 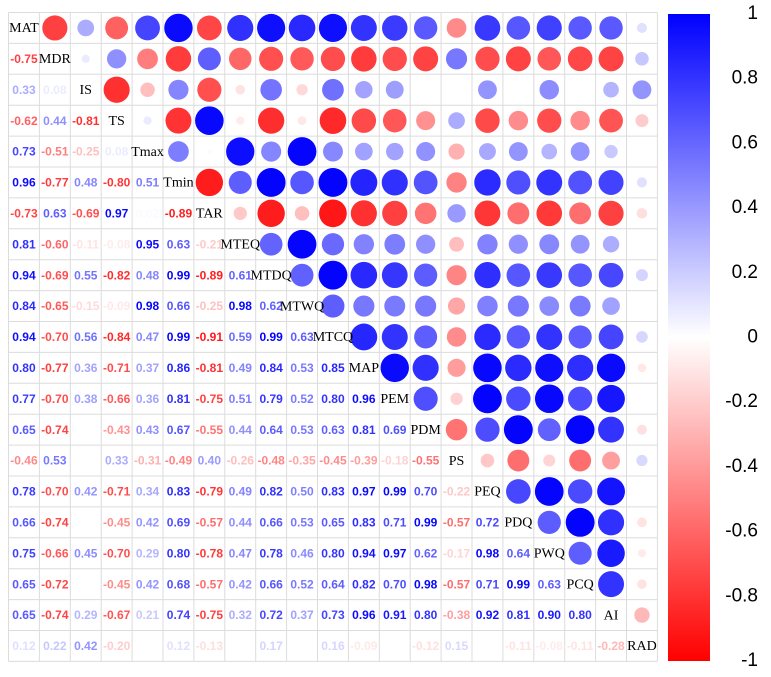 What do you see at coordinates (117, 183) in the screenshot?
I see `correlation-label: -0.80` at bounding box center [117, 183].